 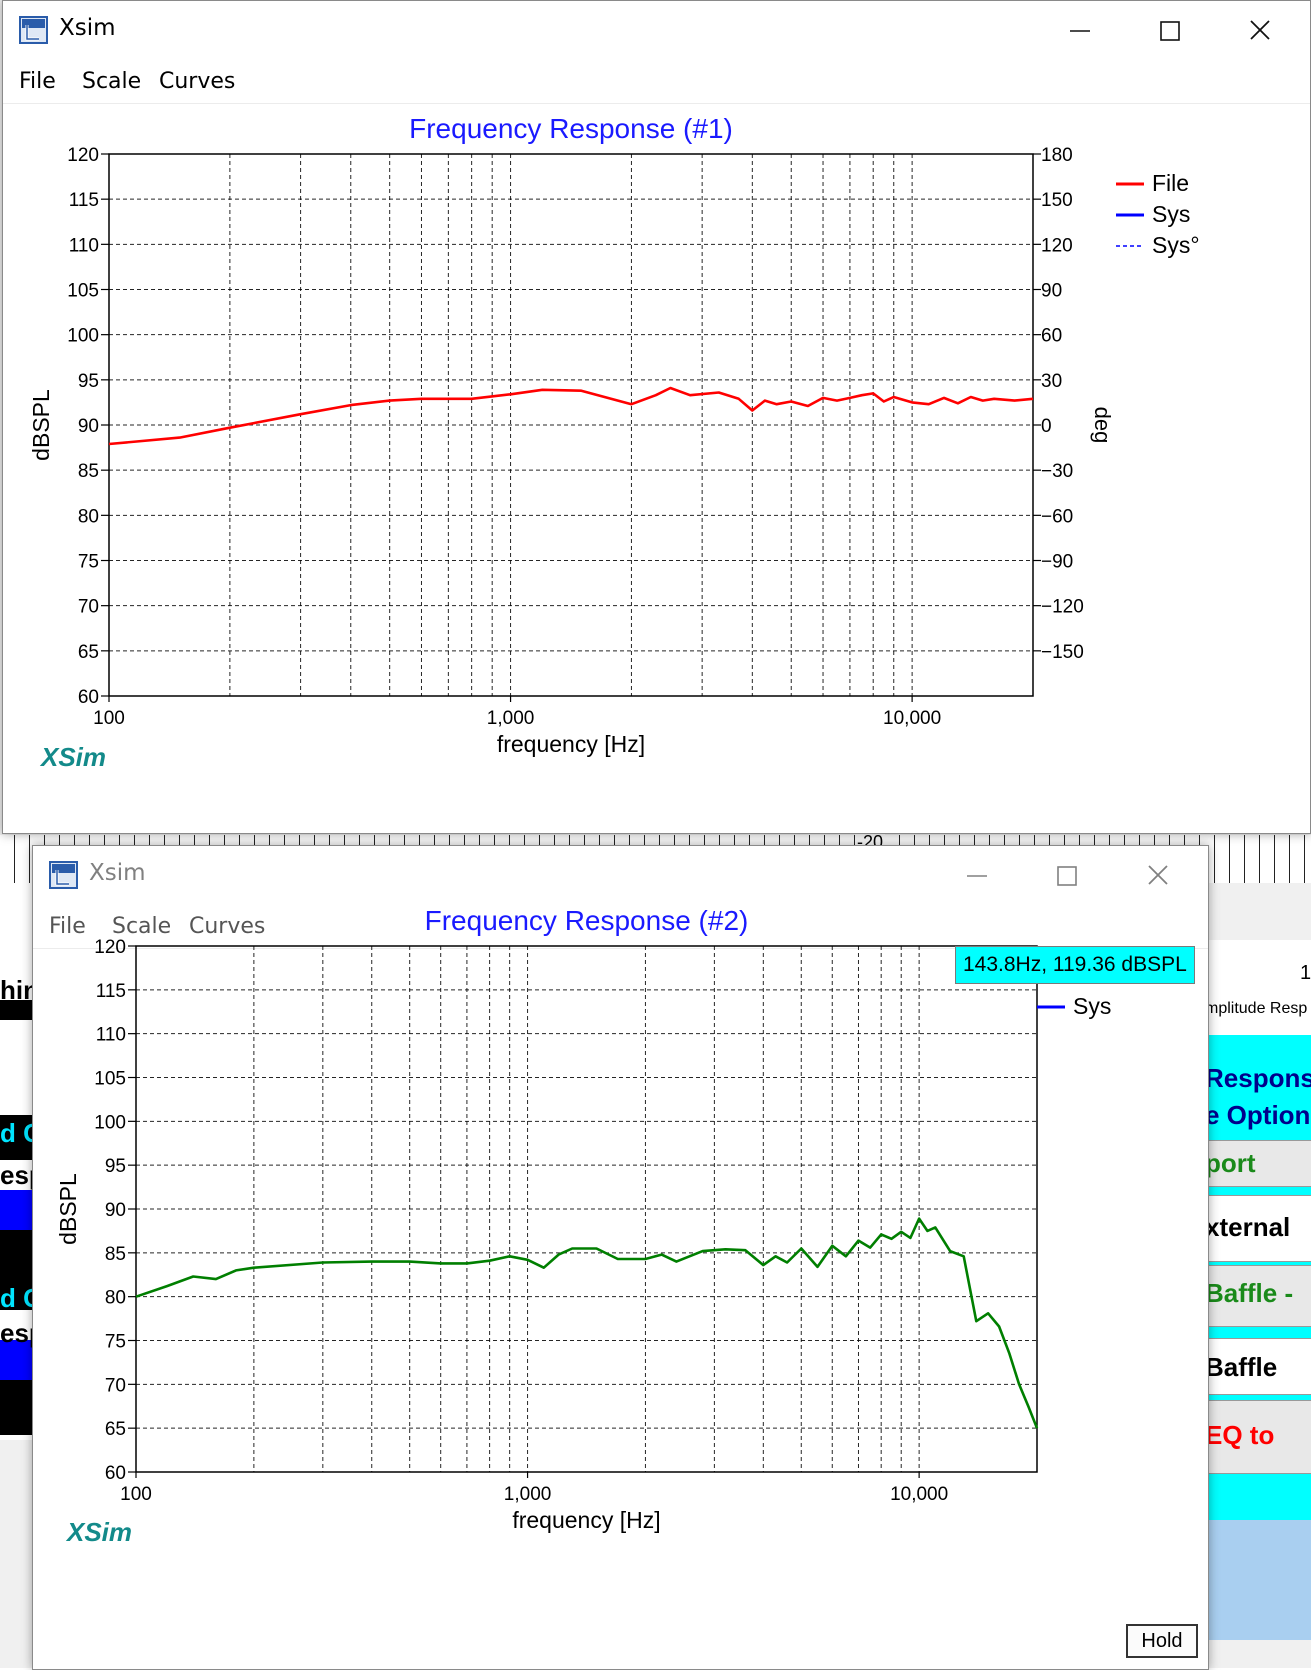 I want to click on y2-tick-label: −90, so click(x=1057, y=562).